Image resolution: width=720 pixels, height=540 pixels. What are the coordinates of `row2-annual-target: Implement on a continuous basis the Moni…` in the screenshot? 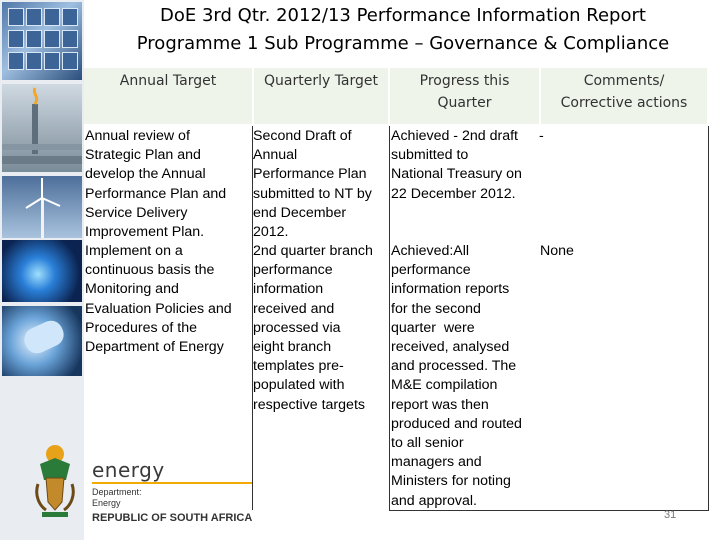 It's located at (158, 299).